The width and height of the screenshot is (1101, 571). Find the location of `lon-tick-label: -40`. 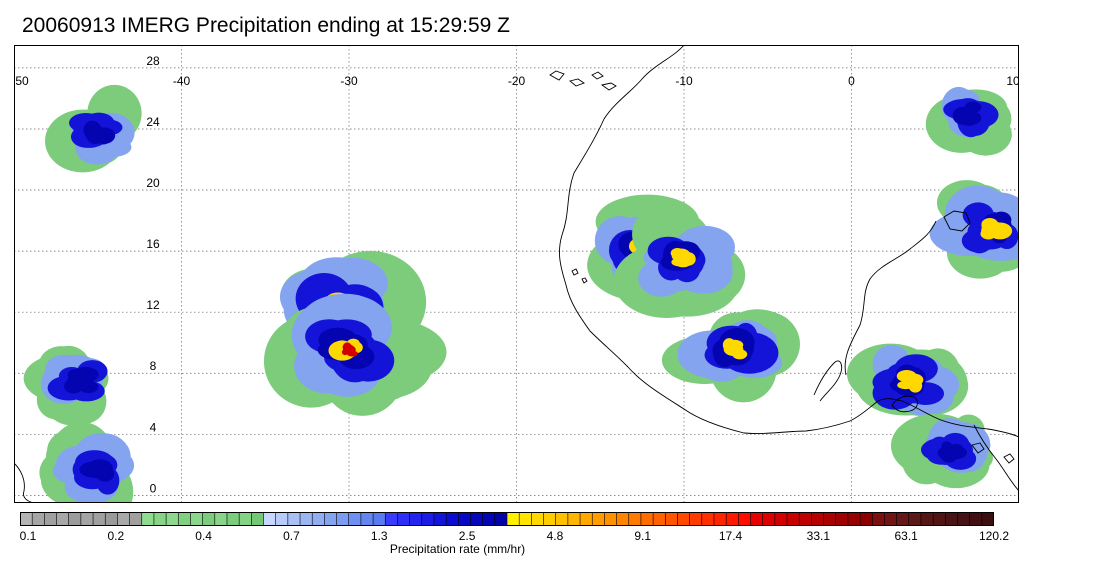

lon-tick-label: -40 is located at coordinates (182, 81).